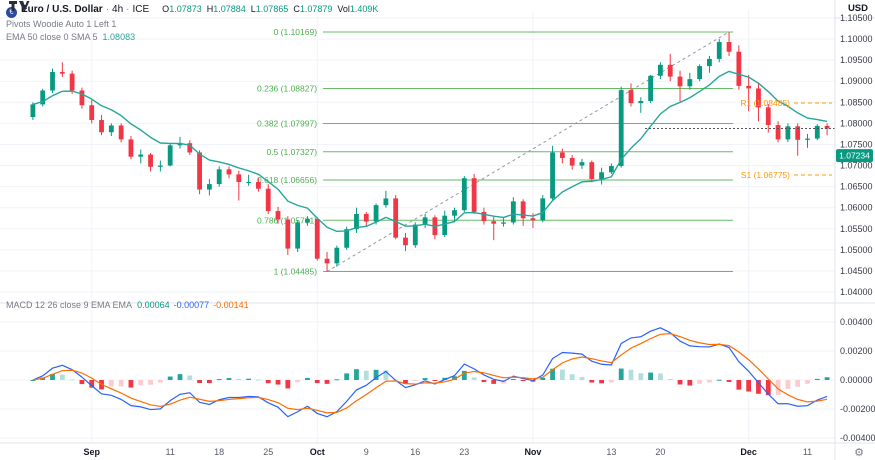  Describe the element at coordinates (52, 37) in the screenshot. I see `ema-indicator-label: EMA 50 close 0 SMA 5` at that location.